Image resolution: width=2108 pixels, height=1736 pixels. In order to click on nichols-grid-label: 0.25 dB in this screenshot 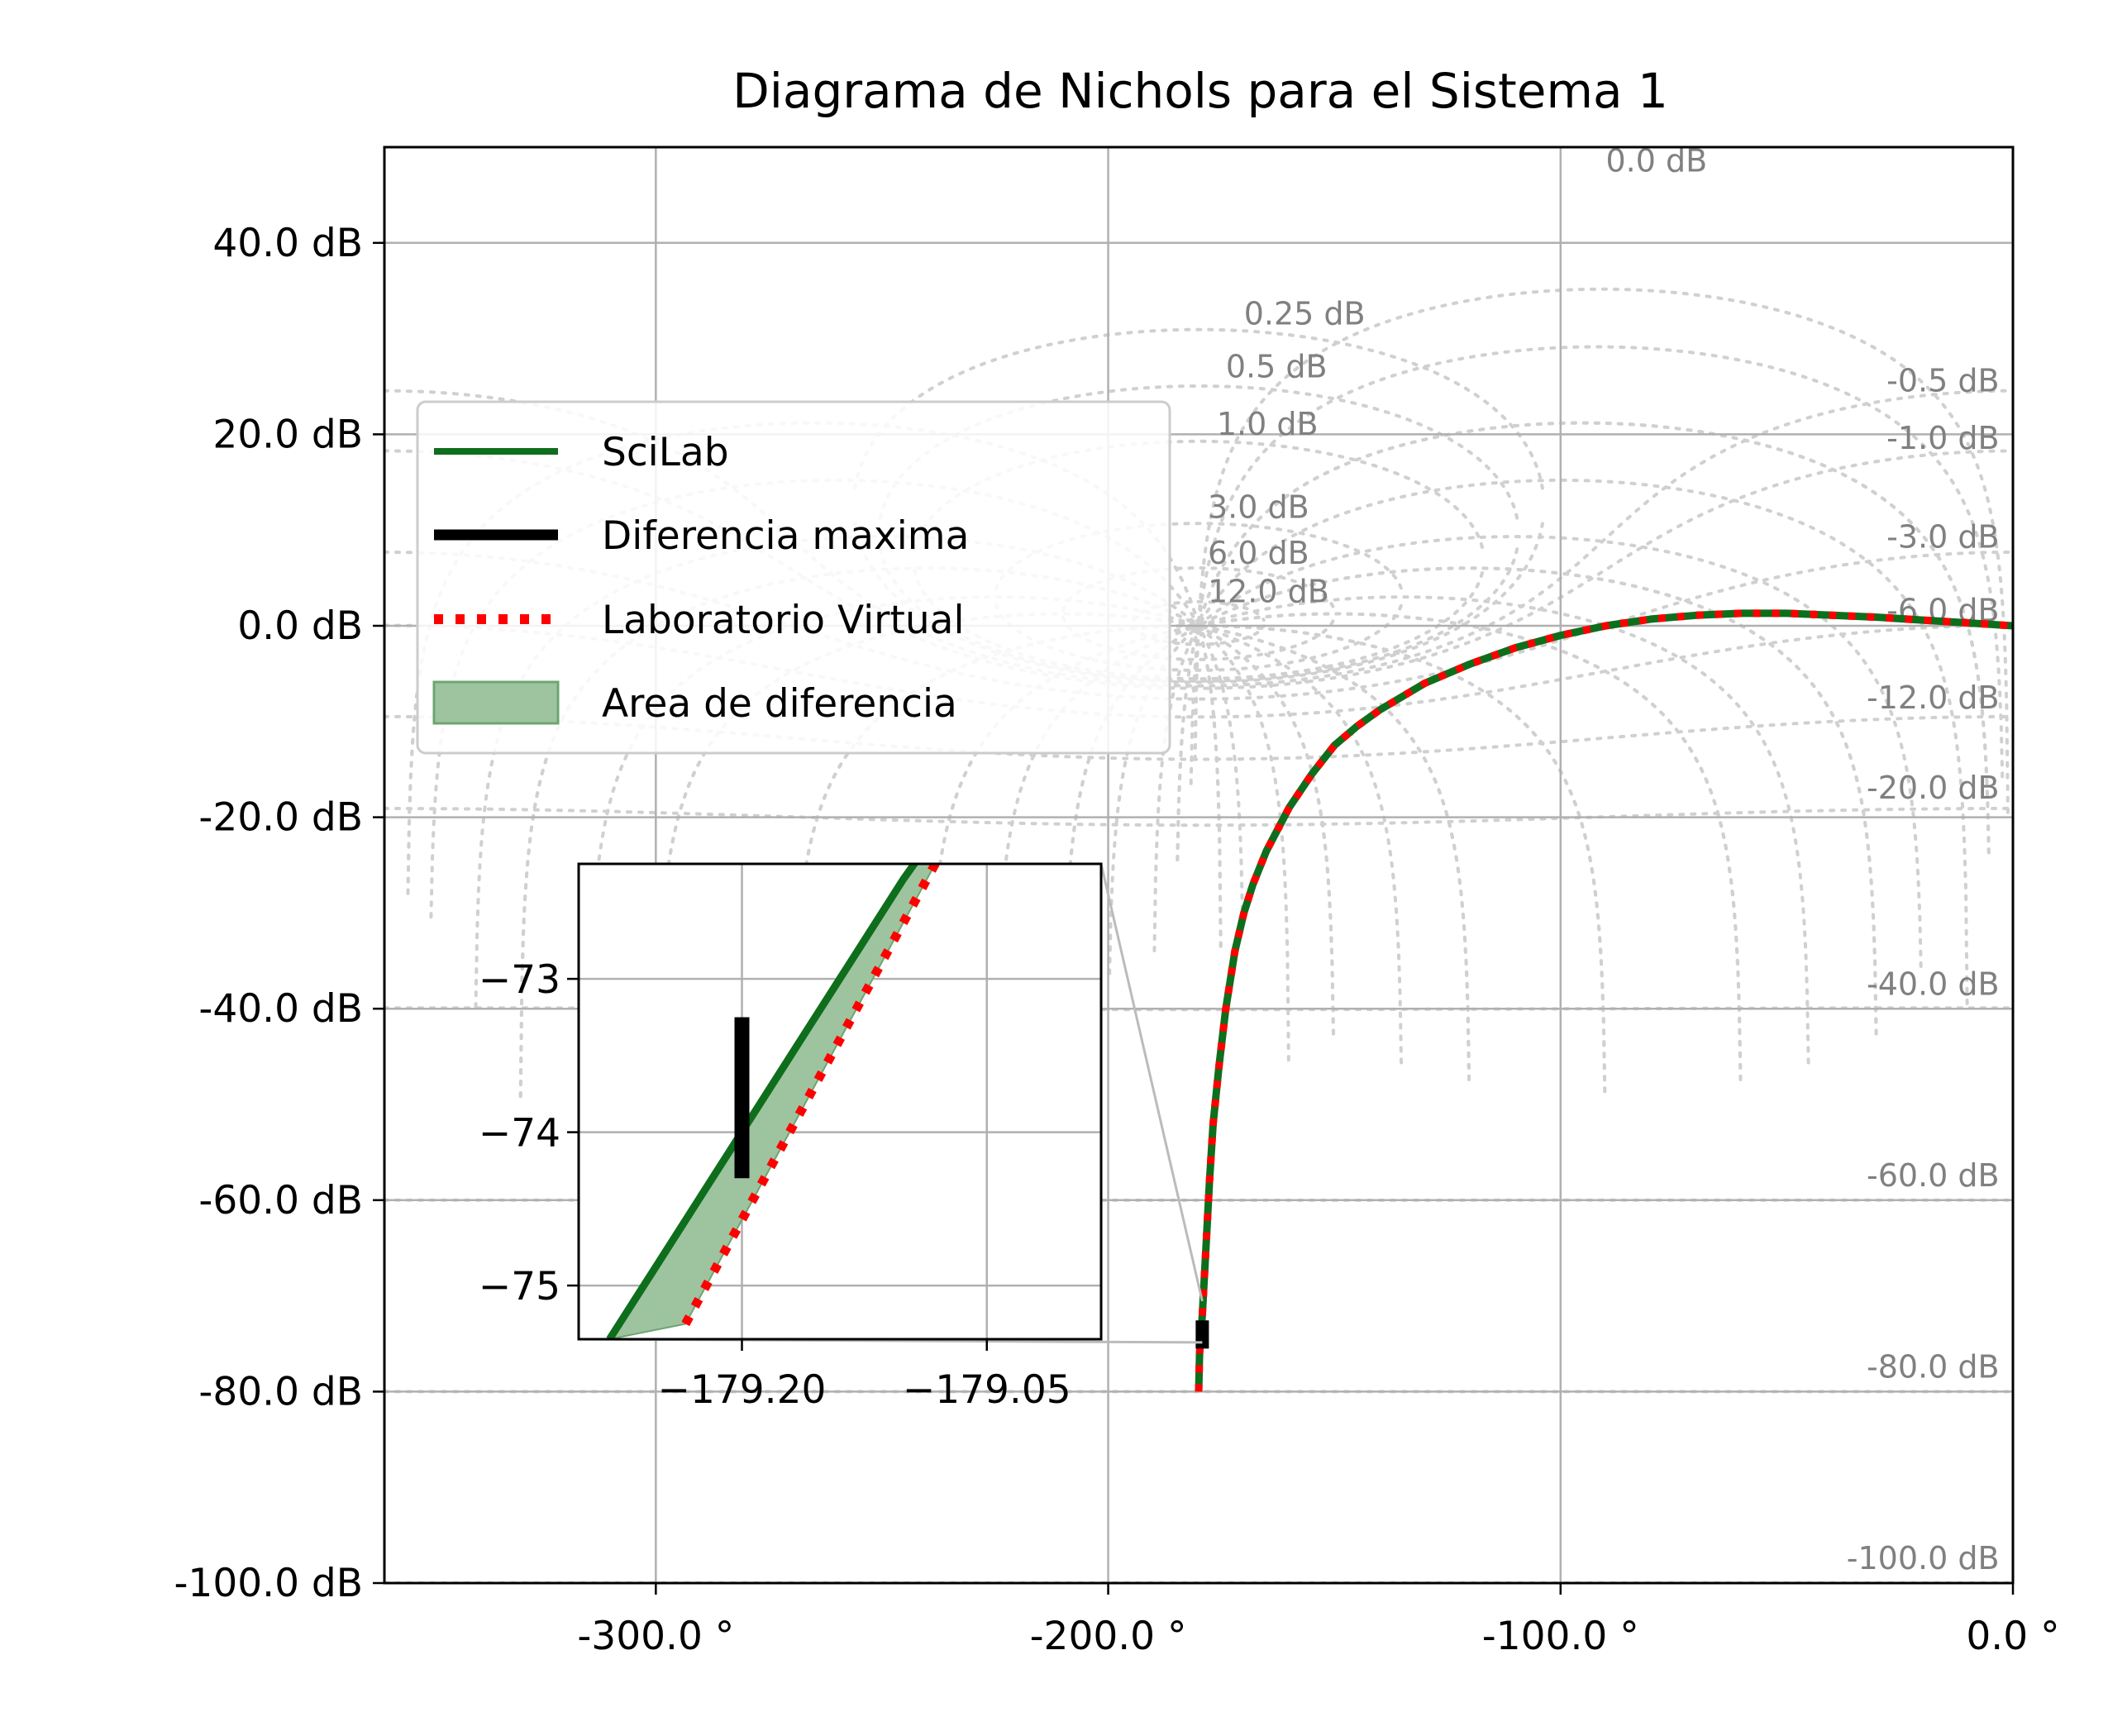, I will do `click(1305, 314)`.